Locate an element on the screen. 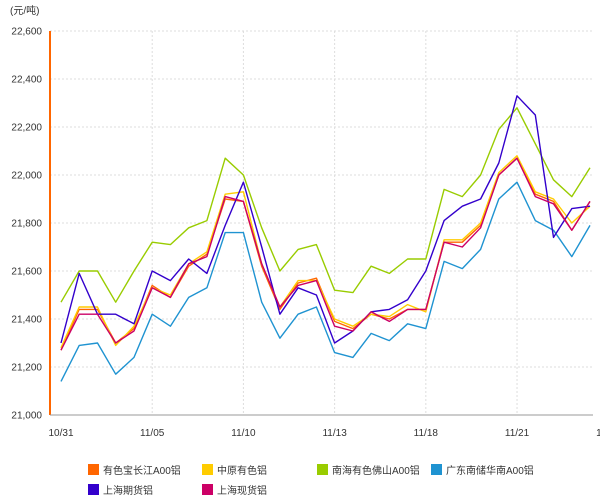 The height and width of the screenshot is (497, 600). legend-label: 南海有色佛山A00铝 is located at coordinates (376, 471).